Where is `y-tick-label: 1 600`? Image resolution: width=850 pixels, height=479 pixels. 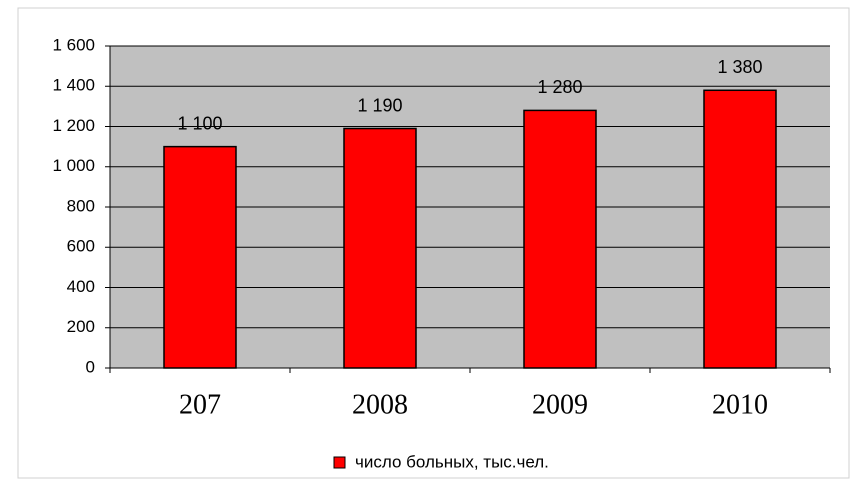 y-tick-label: 1 600 is located at coordinates (73, 44).